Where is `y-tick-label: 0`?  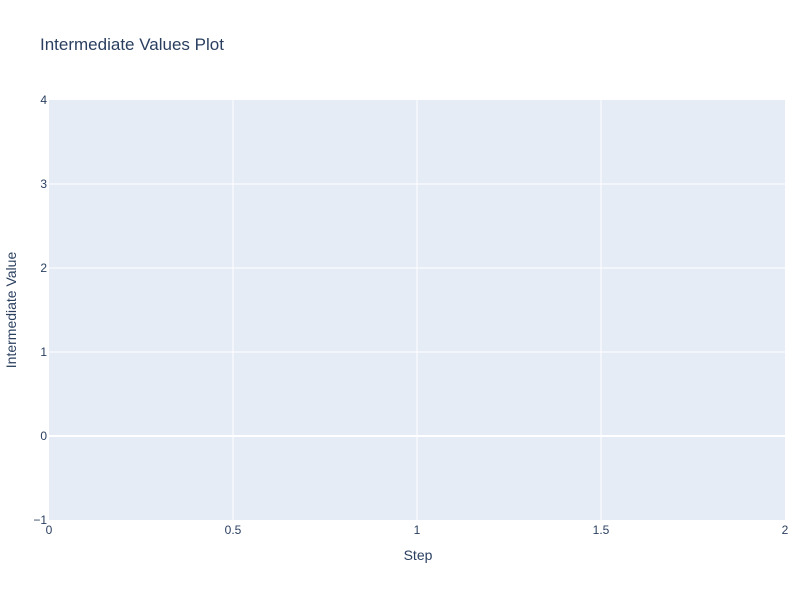 y-tick-label: 0 is located at coordinates (43, 436).